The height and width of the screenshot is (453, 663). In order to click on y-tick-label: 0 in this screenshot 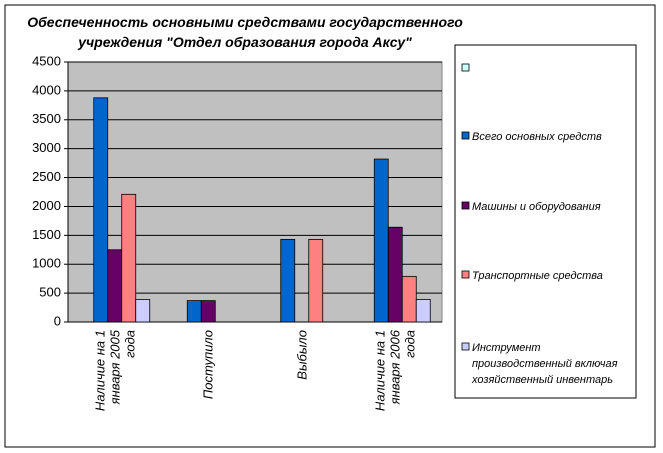, I will do `click(57, 320)`.